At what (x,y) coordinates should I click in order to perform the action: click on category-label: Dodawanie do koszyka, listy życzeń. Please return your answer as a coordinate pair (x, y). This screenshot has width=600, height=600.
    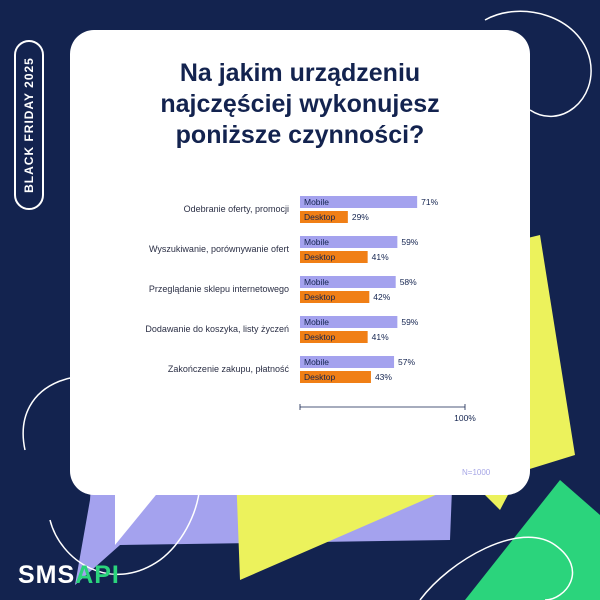
    Looking at the image, I should click on (217, 329).